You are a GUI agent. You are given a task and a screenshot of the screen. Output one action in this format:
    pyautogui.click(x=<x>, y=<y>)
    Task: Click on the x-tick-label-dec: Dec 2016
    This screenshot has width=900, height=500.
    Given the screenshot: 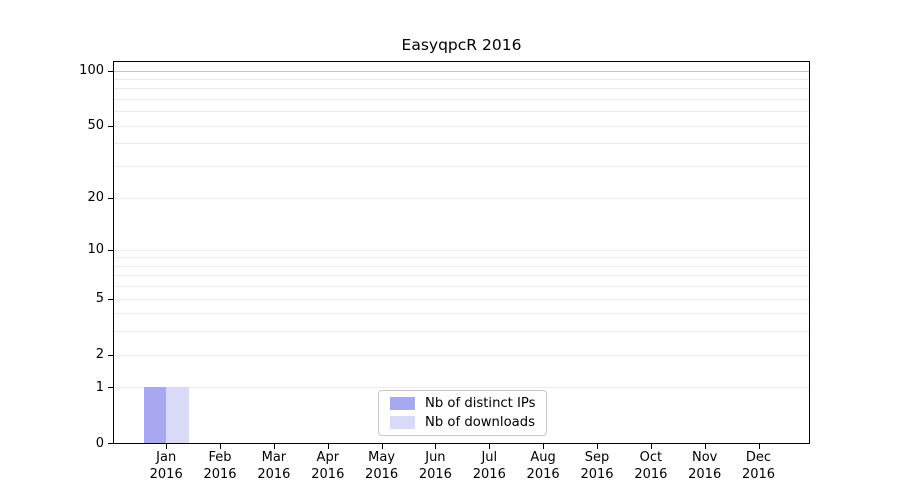 What is the action you would take?
    pyautogui.click(x=758, y=466)
    